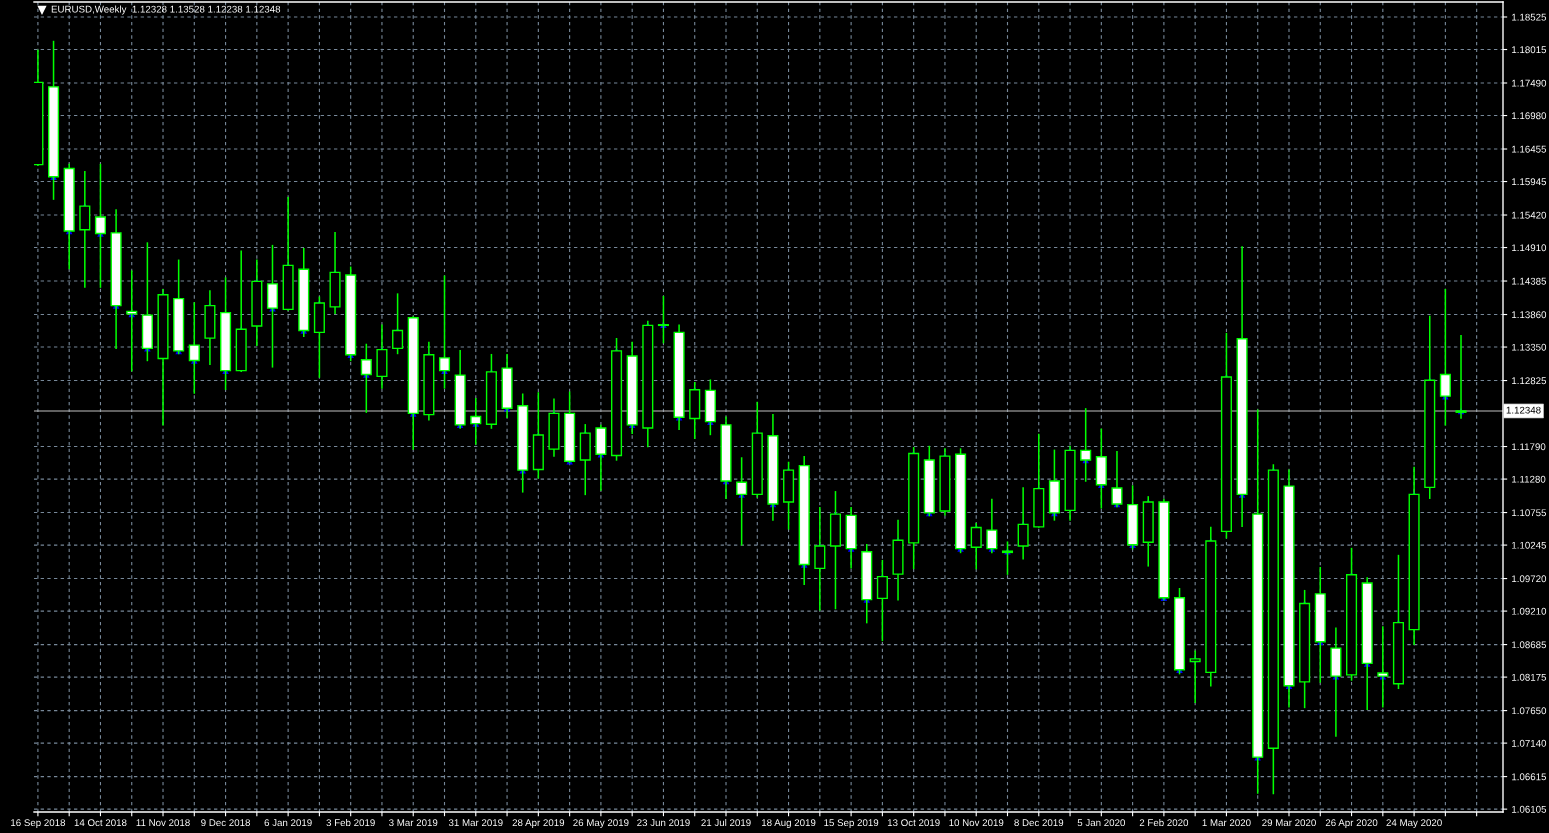 This screenshot has height=833, width=1549. Describe the element at coordinates (1529, 182) in the screenshot. I see `y-tick-label: 1.15945` at that location.